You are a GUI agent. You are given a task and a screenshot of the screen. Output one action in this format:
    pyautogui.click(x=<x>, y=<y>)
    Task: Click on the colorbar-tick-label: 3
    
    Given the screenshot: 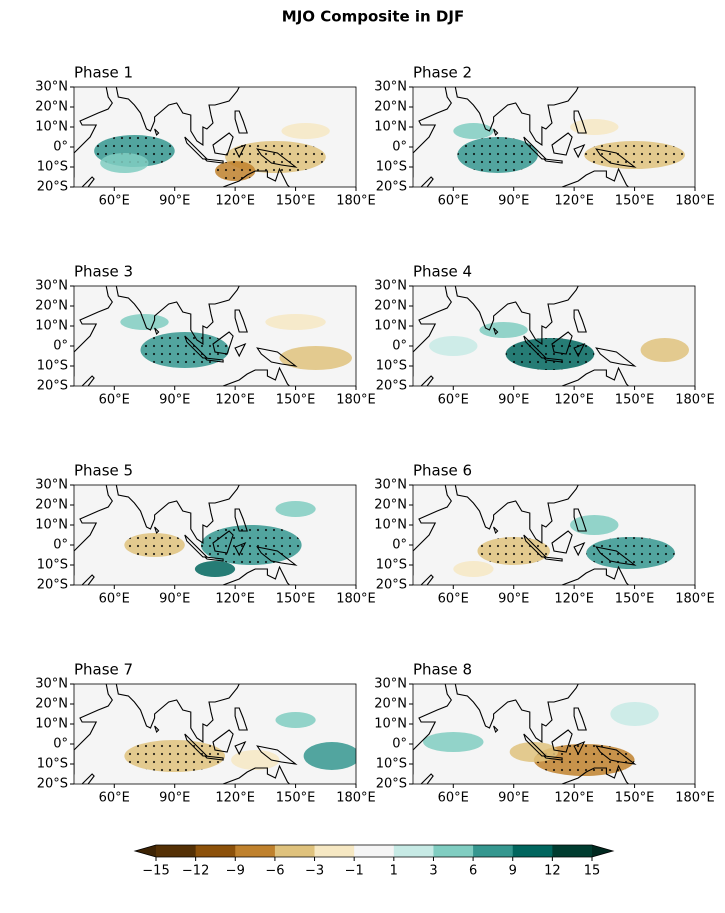 What is the action you would take?
    pyautogui.click(x=433, y=871)
    